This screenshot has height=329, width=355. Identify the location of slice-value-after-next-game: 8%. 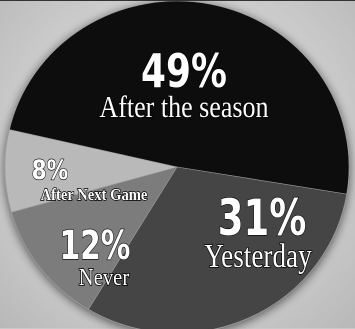
(50, 170).